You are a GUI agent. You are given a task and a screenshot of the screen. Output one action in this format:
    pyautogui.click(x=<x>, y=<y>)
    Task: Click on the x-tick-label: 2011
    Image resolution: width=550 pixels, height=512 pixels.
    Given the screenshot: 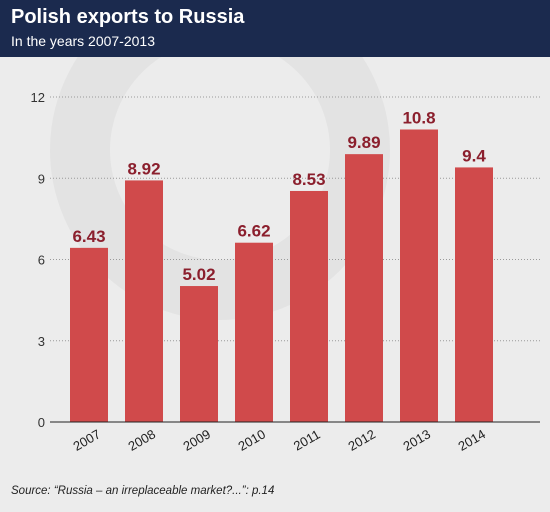 What is the action you would take?
    pyautogui.click(x=307, y=440)
    